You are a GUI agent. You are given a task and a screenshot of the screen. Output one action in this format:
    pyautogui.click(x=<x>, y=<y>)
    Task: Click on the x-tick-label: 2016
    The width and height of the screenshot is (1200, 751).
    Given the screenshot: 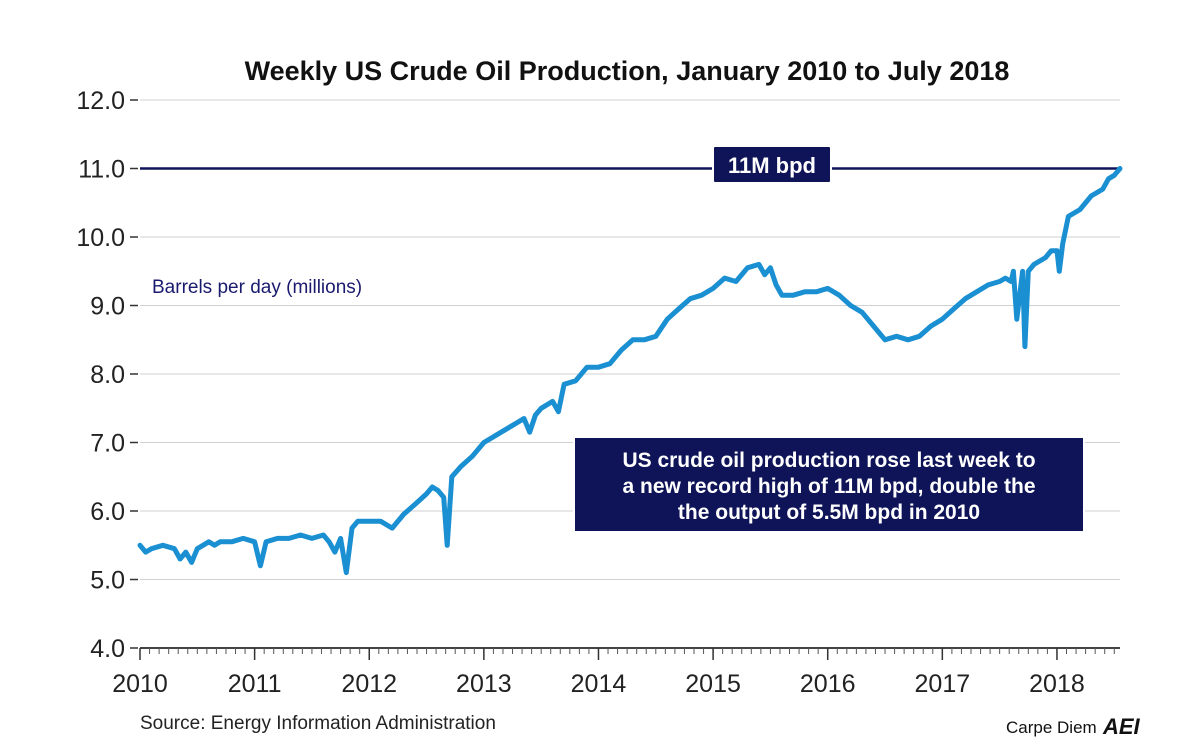 What is the action you would take?
    pyautogui.click(x=828, y=684)
    